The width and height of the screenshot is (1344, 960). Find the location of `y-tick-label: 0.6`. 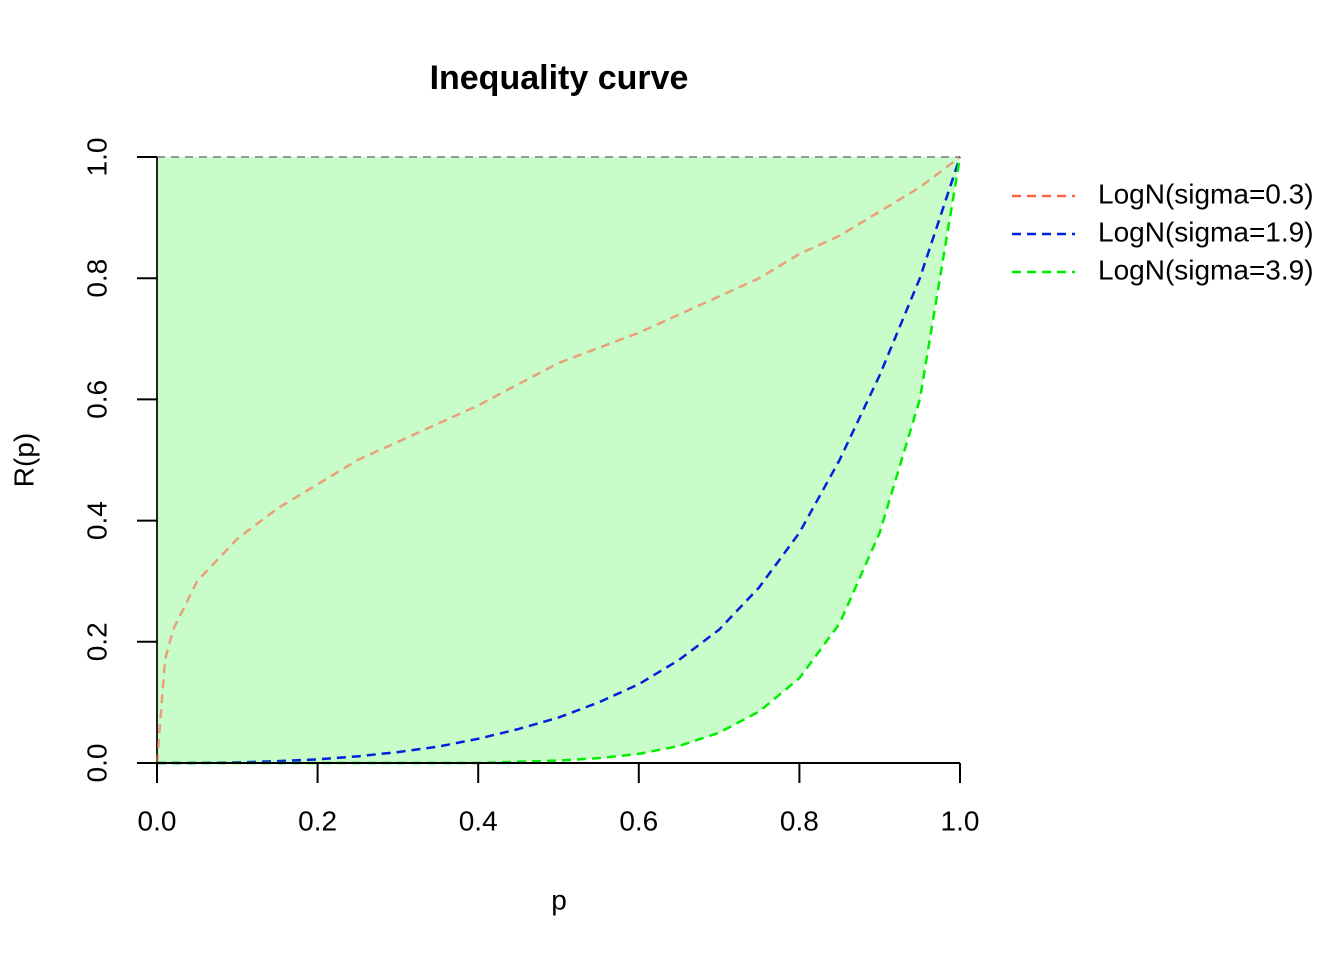

y-tick-label: 0.6 is located at coordinates (96, 399).